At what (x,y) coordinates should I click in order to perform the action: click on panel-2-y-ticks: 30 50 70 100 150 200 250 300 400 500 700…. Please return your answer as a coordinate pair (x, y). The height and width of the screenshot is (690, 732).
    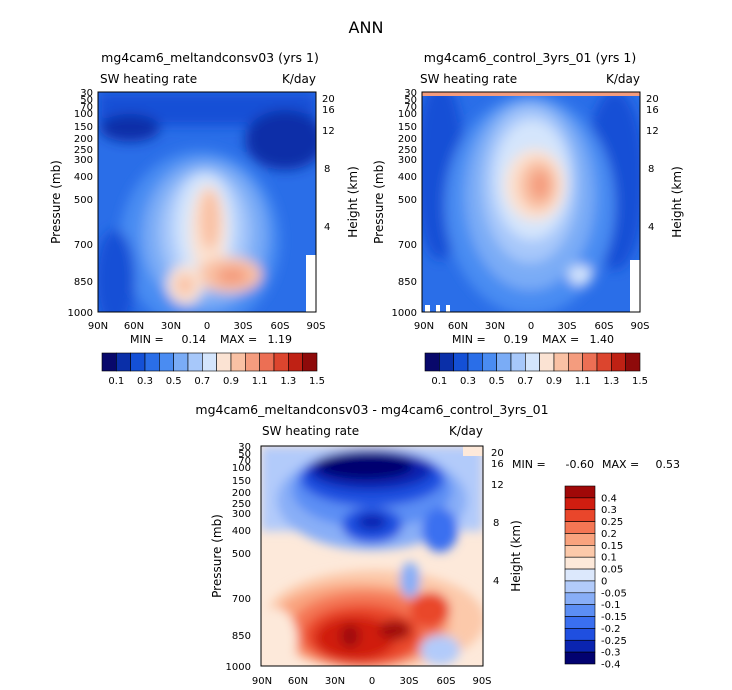
    Looking at the image, I should click on (404, 203).